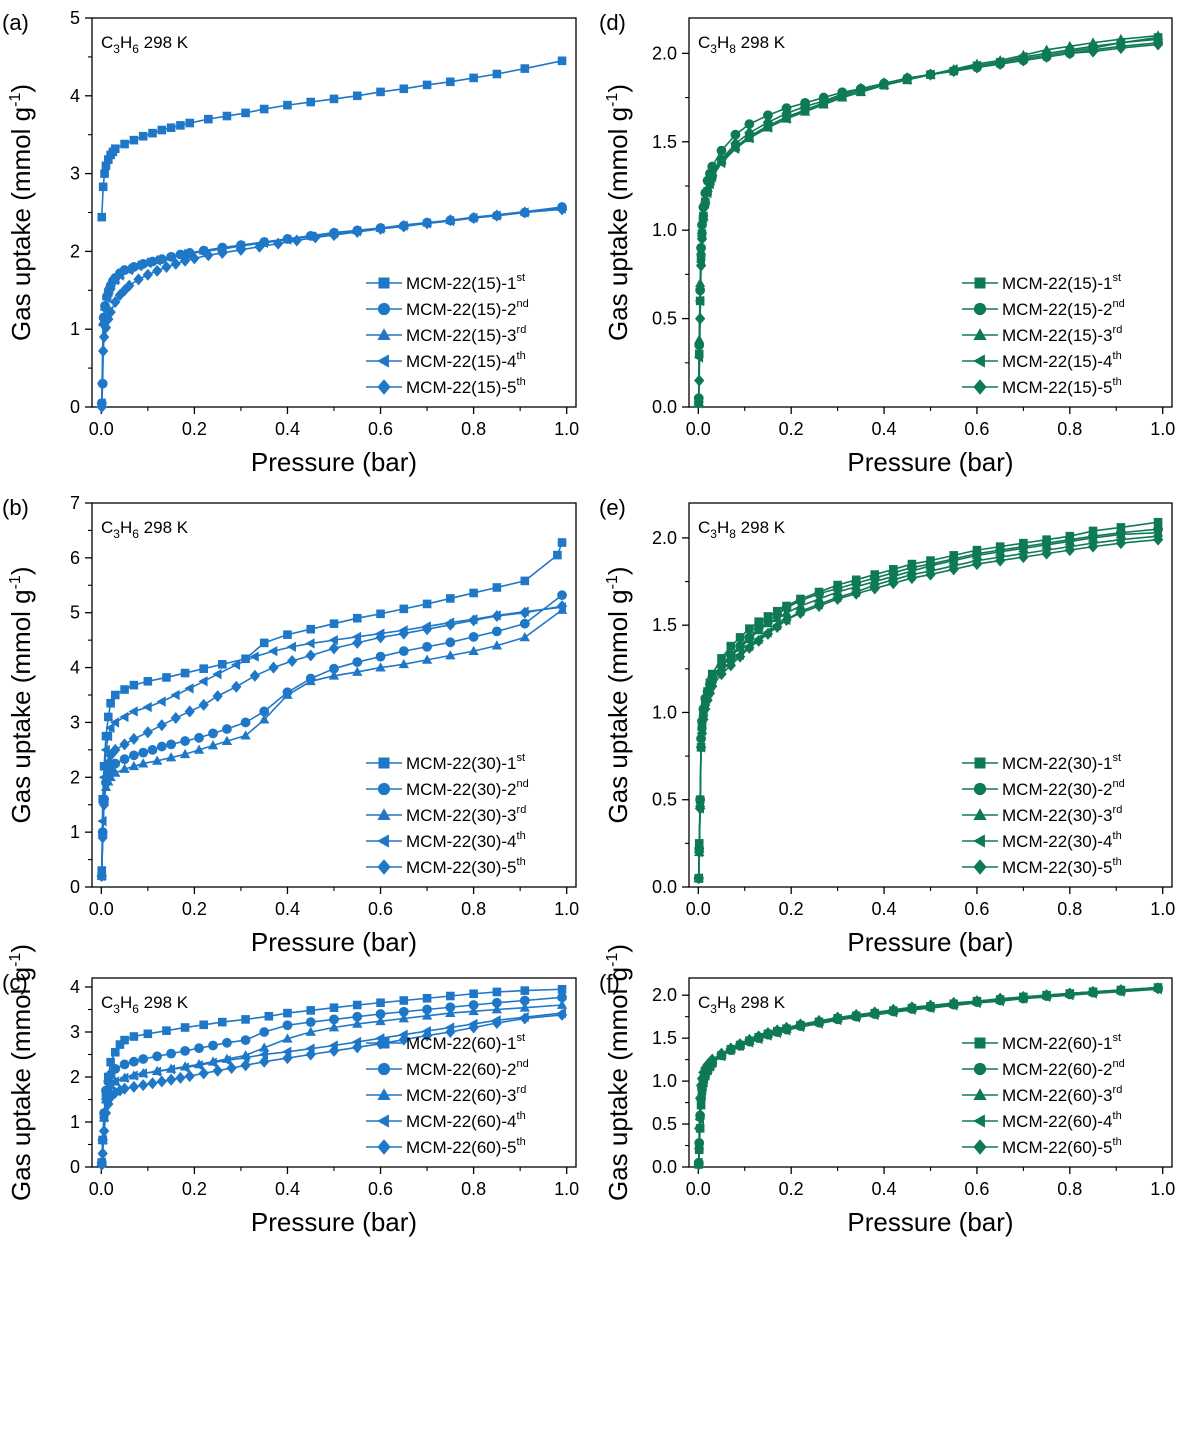 The image size is (1200, 1440). What do you see at coordinates (1117, 758) in the screenshot?
I see `text-part: st` at bounding box center [1117, 758].